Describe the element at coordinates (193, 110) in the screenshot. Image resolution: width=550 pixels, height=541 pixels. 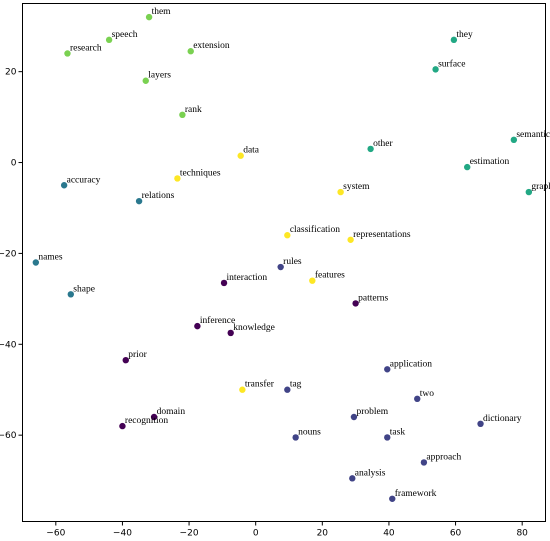
I see `point-label: rank` at that location.